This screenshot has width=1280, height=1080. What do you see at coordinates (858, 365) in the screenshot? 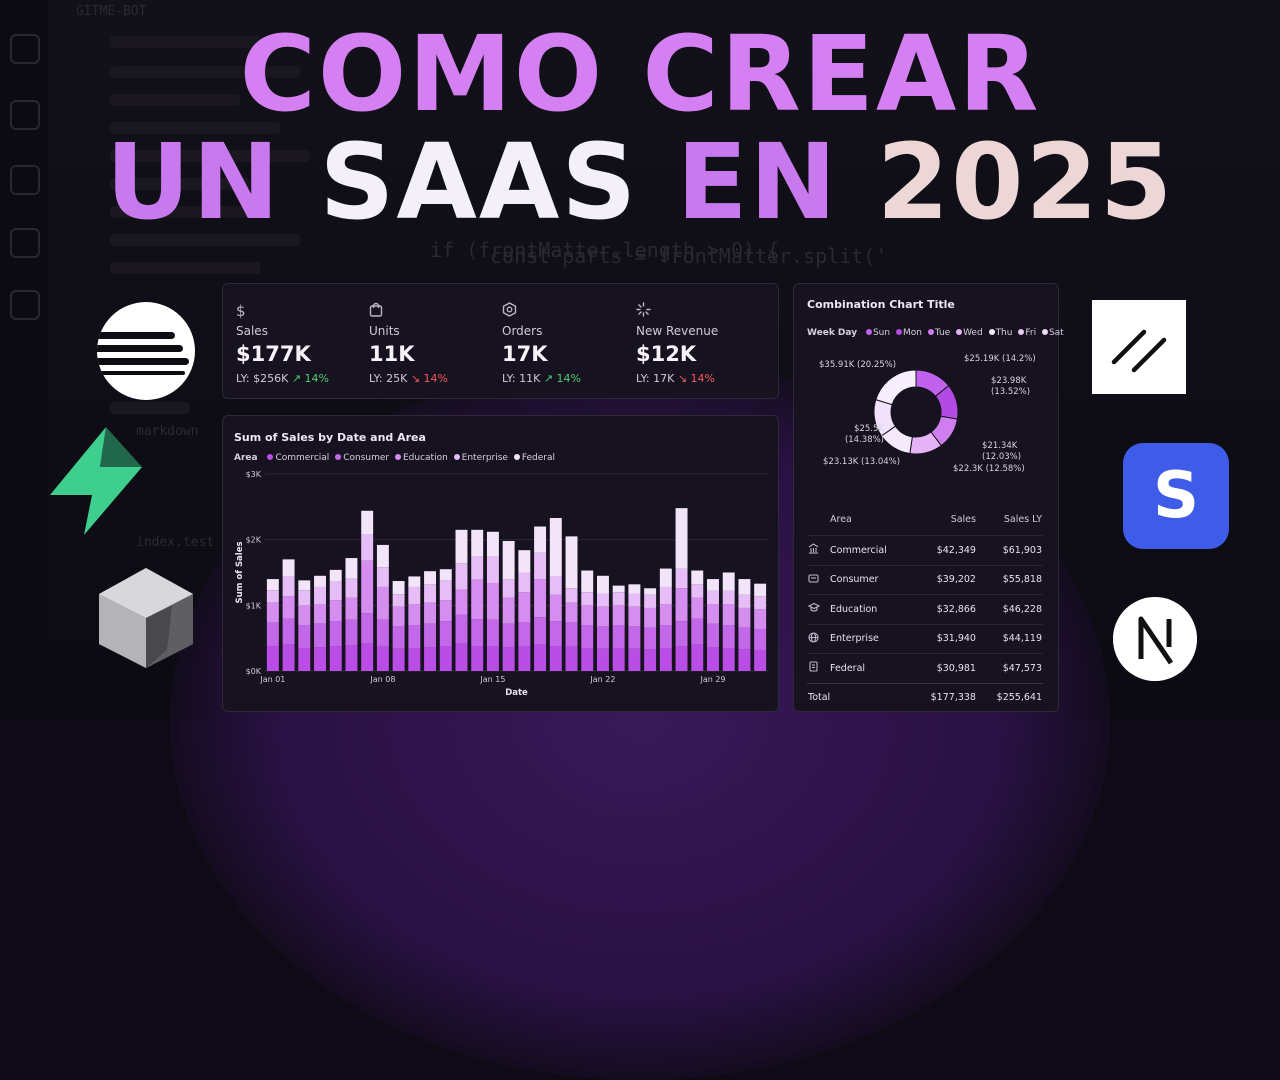
I see `donut-label: $35.91K (20.25%)` at bounding box center [858, 365].